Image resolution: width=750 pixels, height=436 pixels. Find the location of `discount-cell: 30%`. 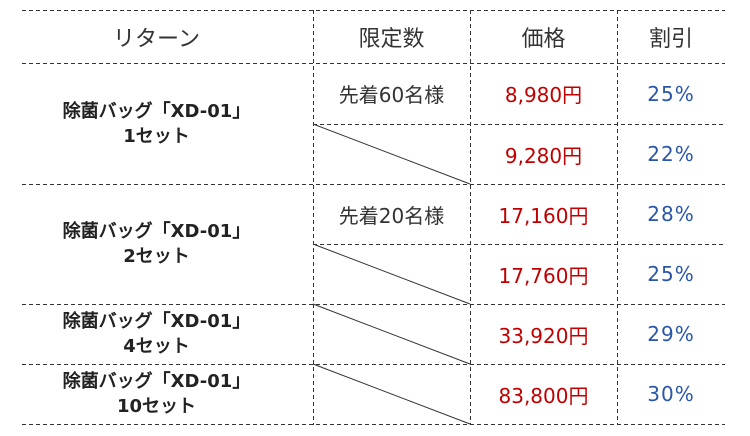

discount-cell: 30% is located at coordinates (671, 394).